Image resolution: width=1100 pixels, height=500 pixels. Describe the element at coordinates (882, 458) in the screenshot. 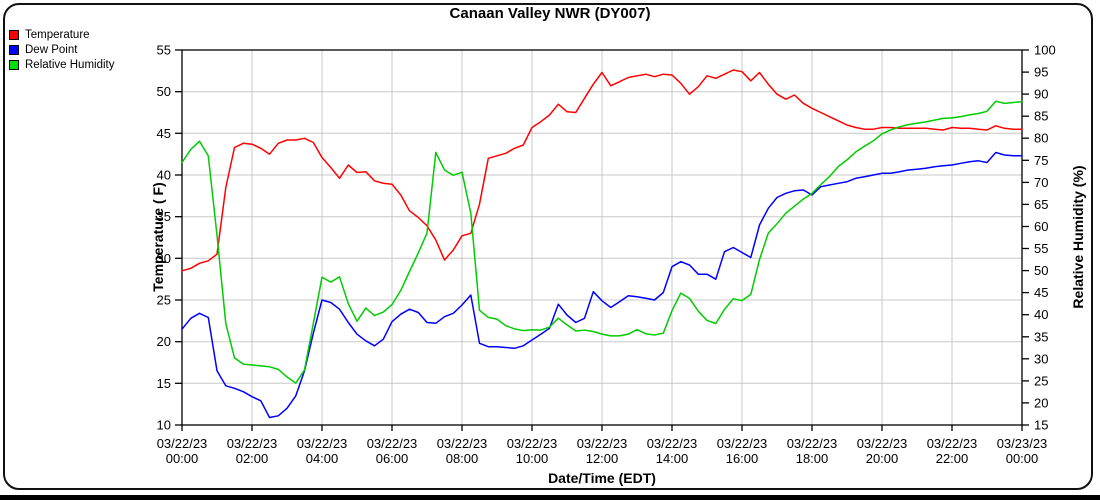

I see `svg-text: 20:00` at that location.